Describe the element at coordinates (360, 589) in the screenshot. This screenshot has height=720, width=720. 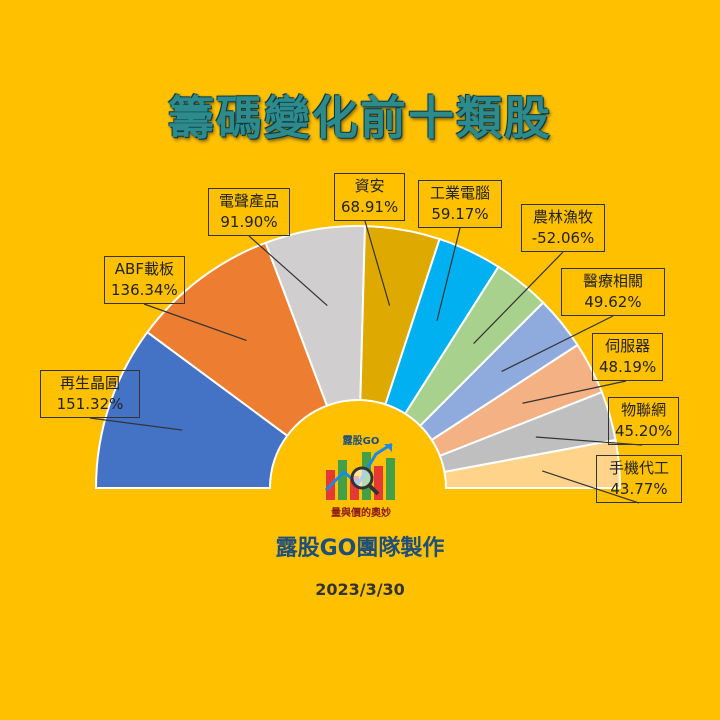
I see `date-text: 2023/3/30` at that location.